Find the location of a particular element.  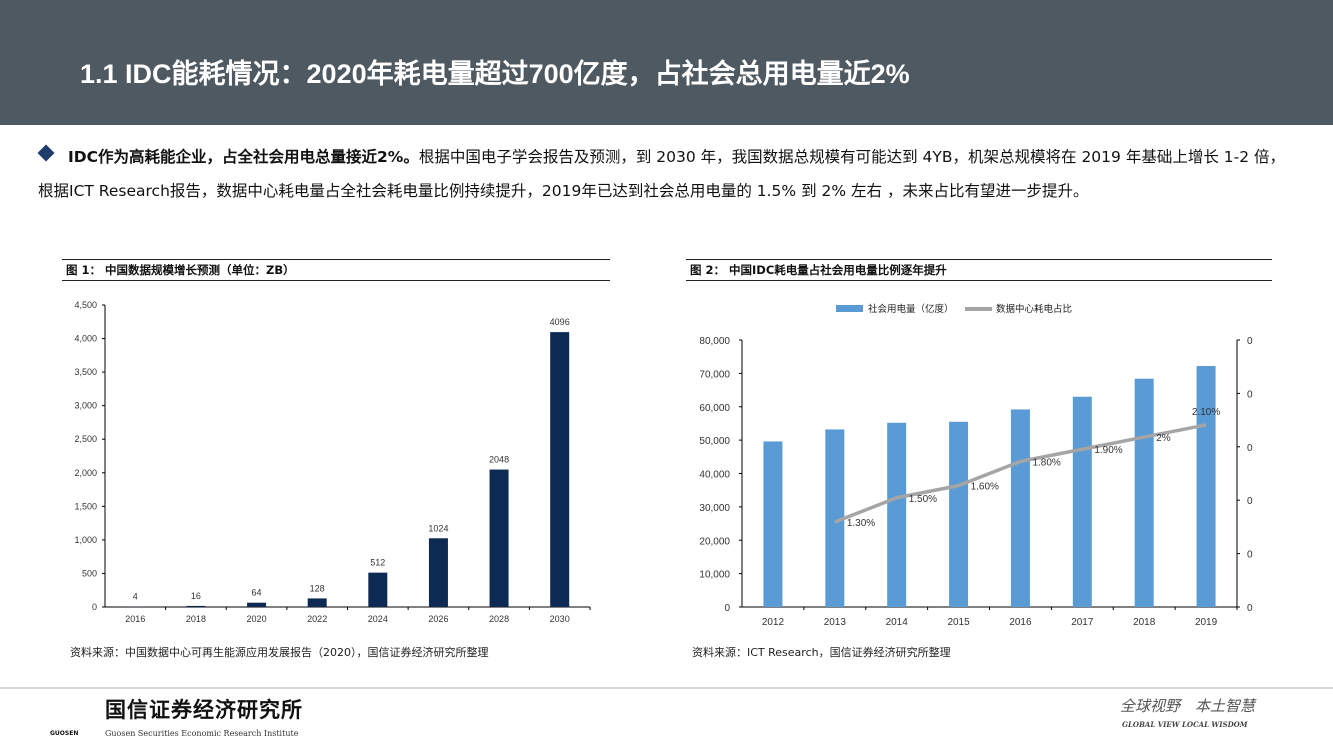

data-label: 16 is located at coordinates (196, 596).